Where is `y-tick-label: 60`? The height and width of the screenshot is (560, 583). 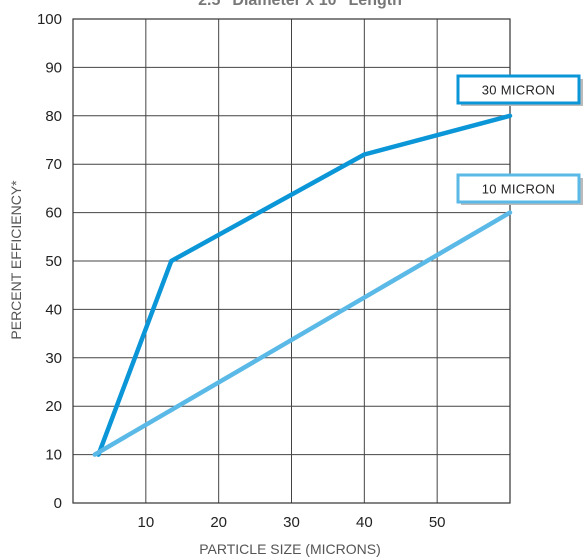
y-tick-label: 60 is located at coordinates (53, 213).